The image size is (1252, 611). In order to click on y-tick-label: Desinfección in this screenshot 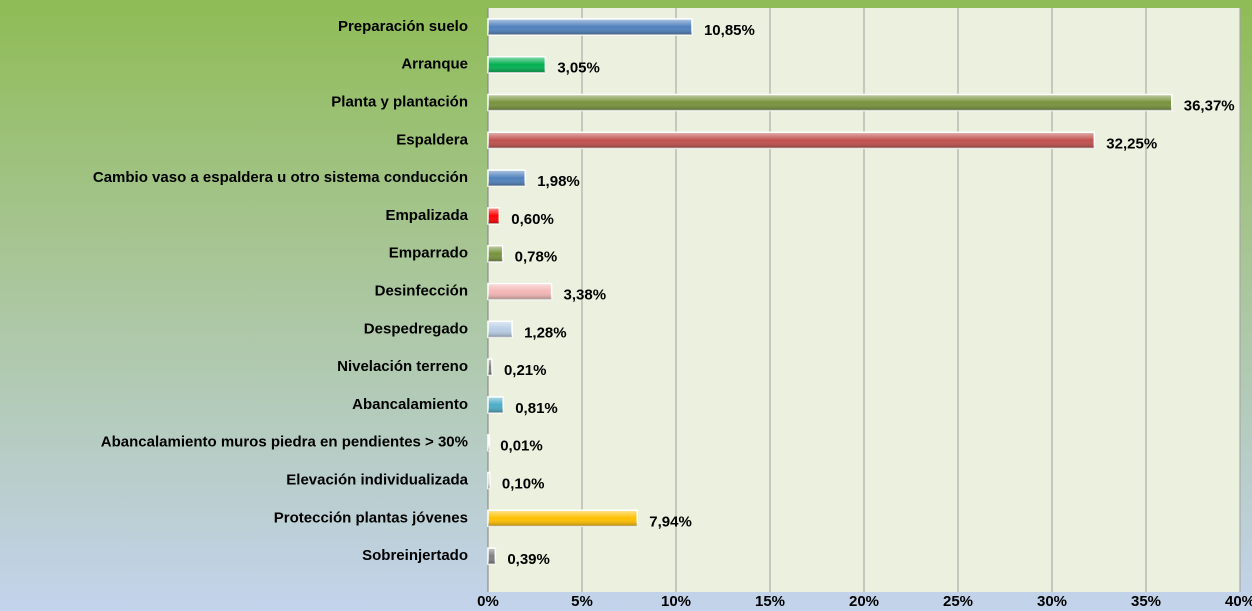, I will do `click(421, 290)`.